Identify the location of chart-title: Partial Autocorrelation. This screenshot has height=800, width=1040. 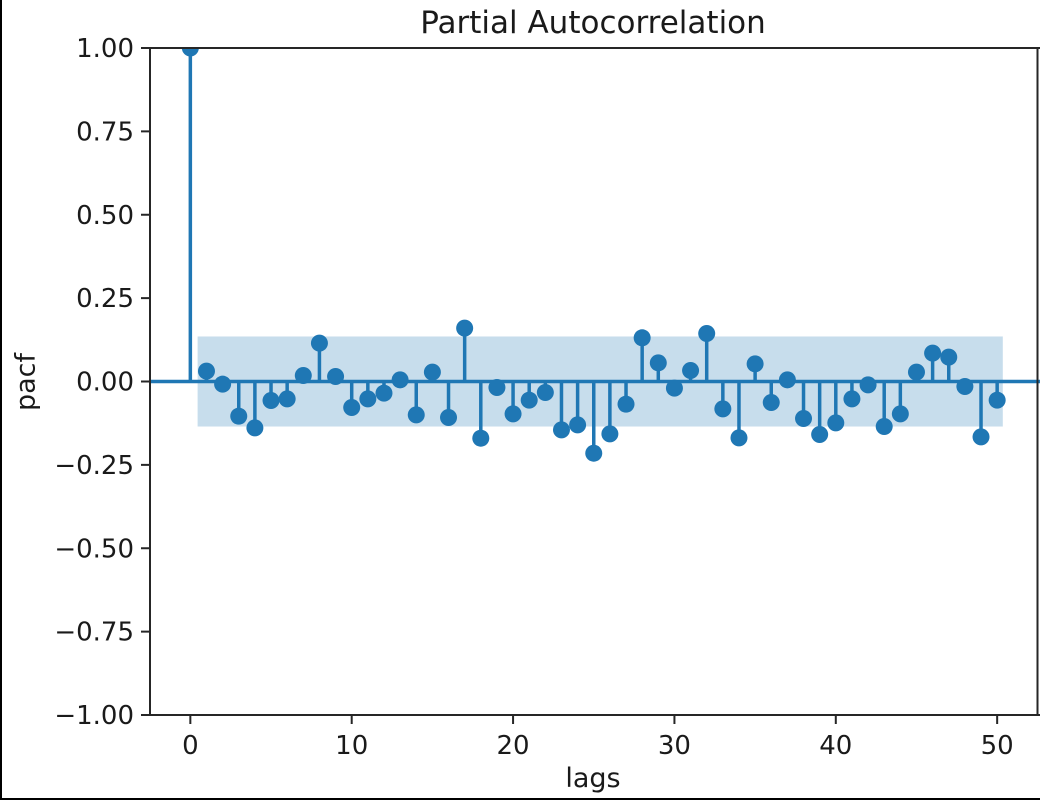
(593, 23).